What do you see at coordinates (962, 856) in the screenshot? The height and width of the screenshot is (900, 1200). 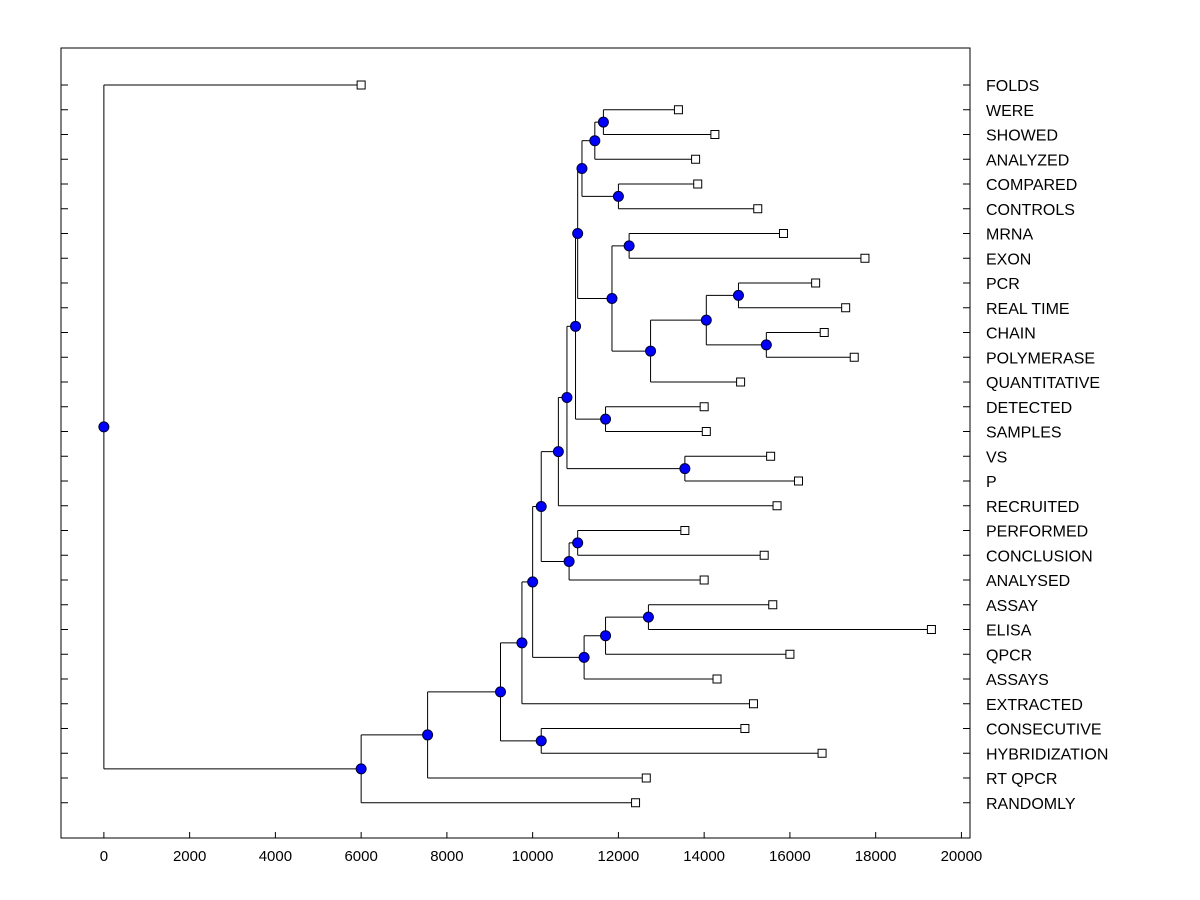 I see `x-tick-label: 20000` at bounding box center [962, 856].